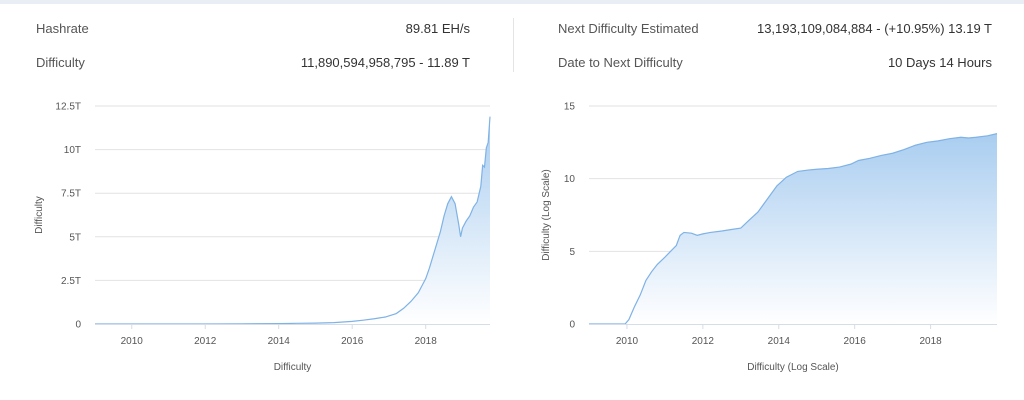 The height and width of the screenshot is (400, 1024). I want to click on next-difficulty-label: Next Difficulty Estimated, so click(628, 28).